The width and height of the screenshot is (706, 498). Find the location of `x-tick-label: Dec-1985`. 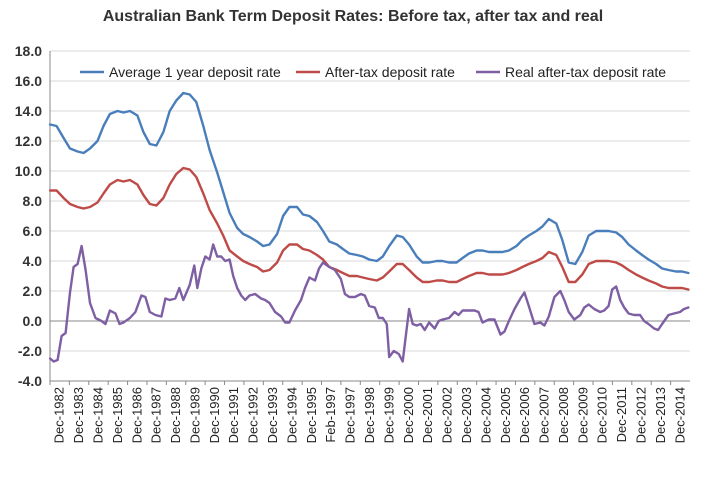

x-tick-label: Dec-1985 is located at coordinates (117, 415).